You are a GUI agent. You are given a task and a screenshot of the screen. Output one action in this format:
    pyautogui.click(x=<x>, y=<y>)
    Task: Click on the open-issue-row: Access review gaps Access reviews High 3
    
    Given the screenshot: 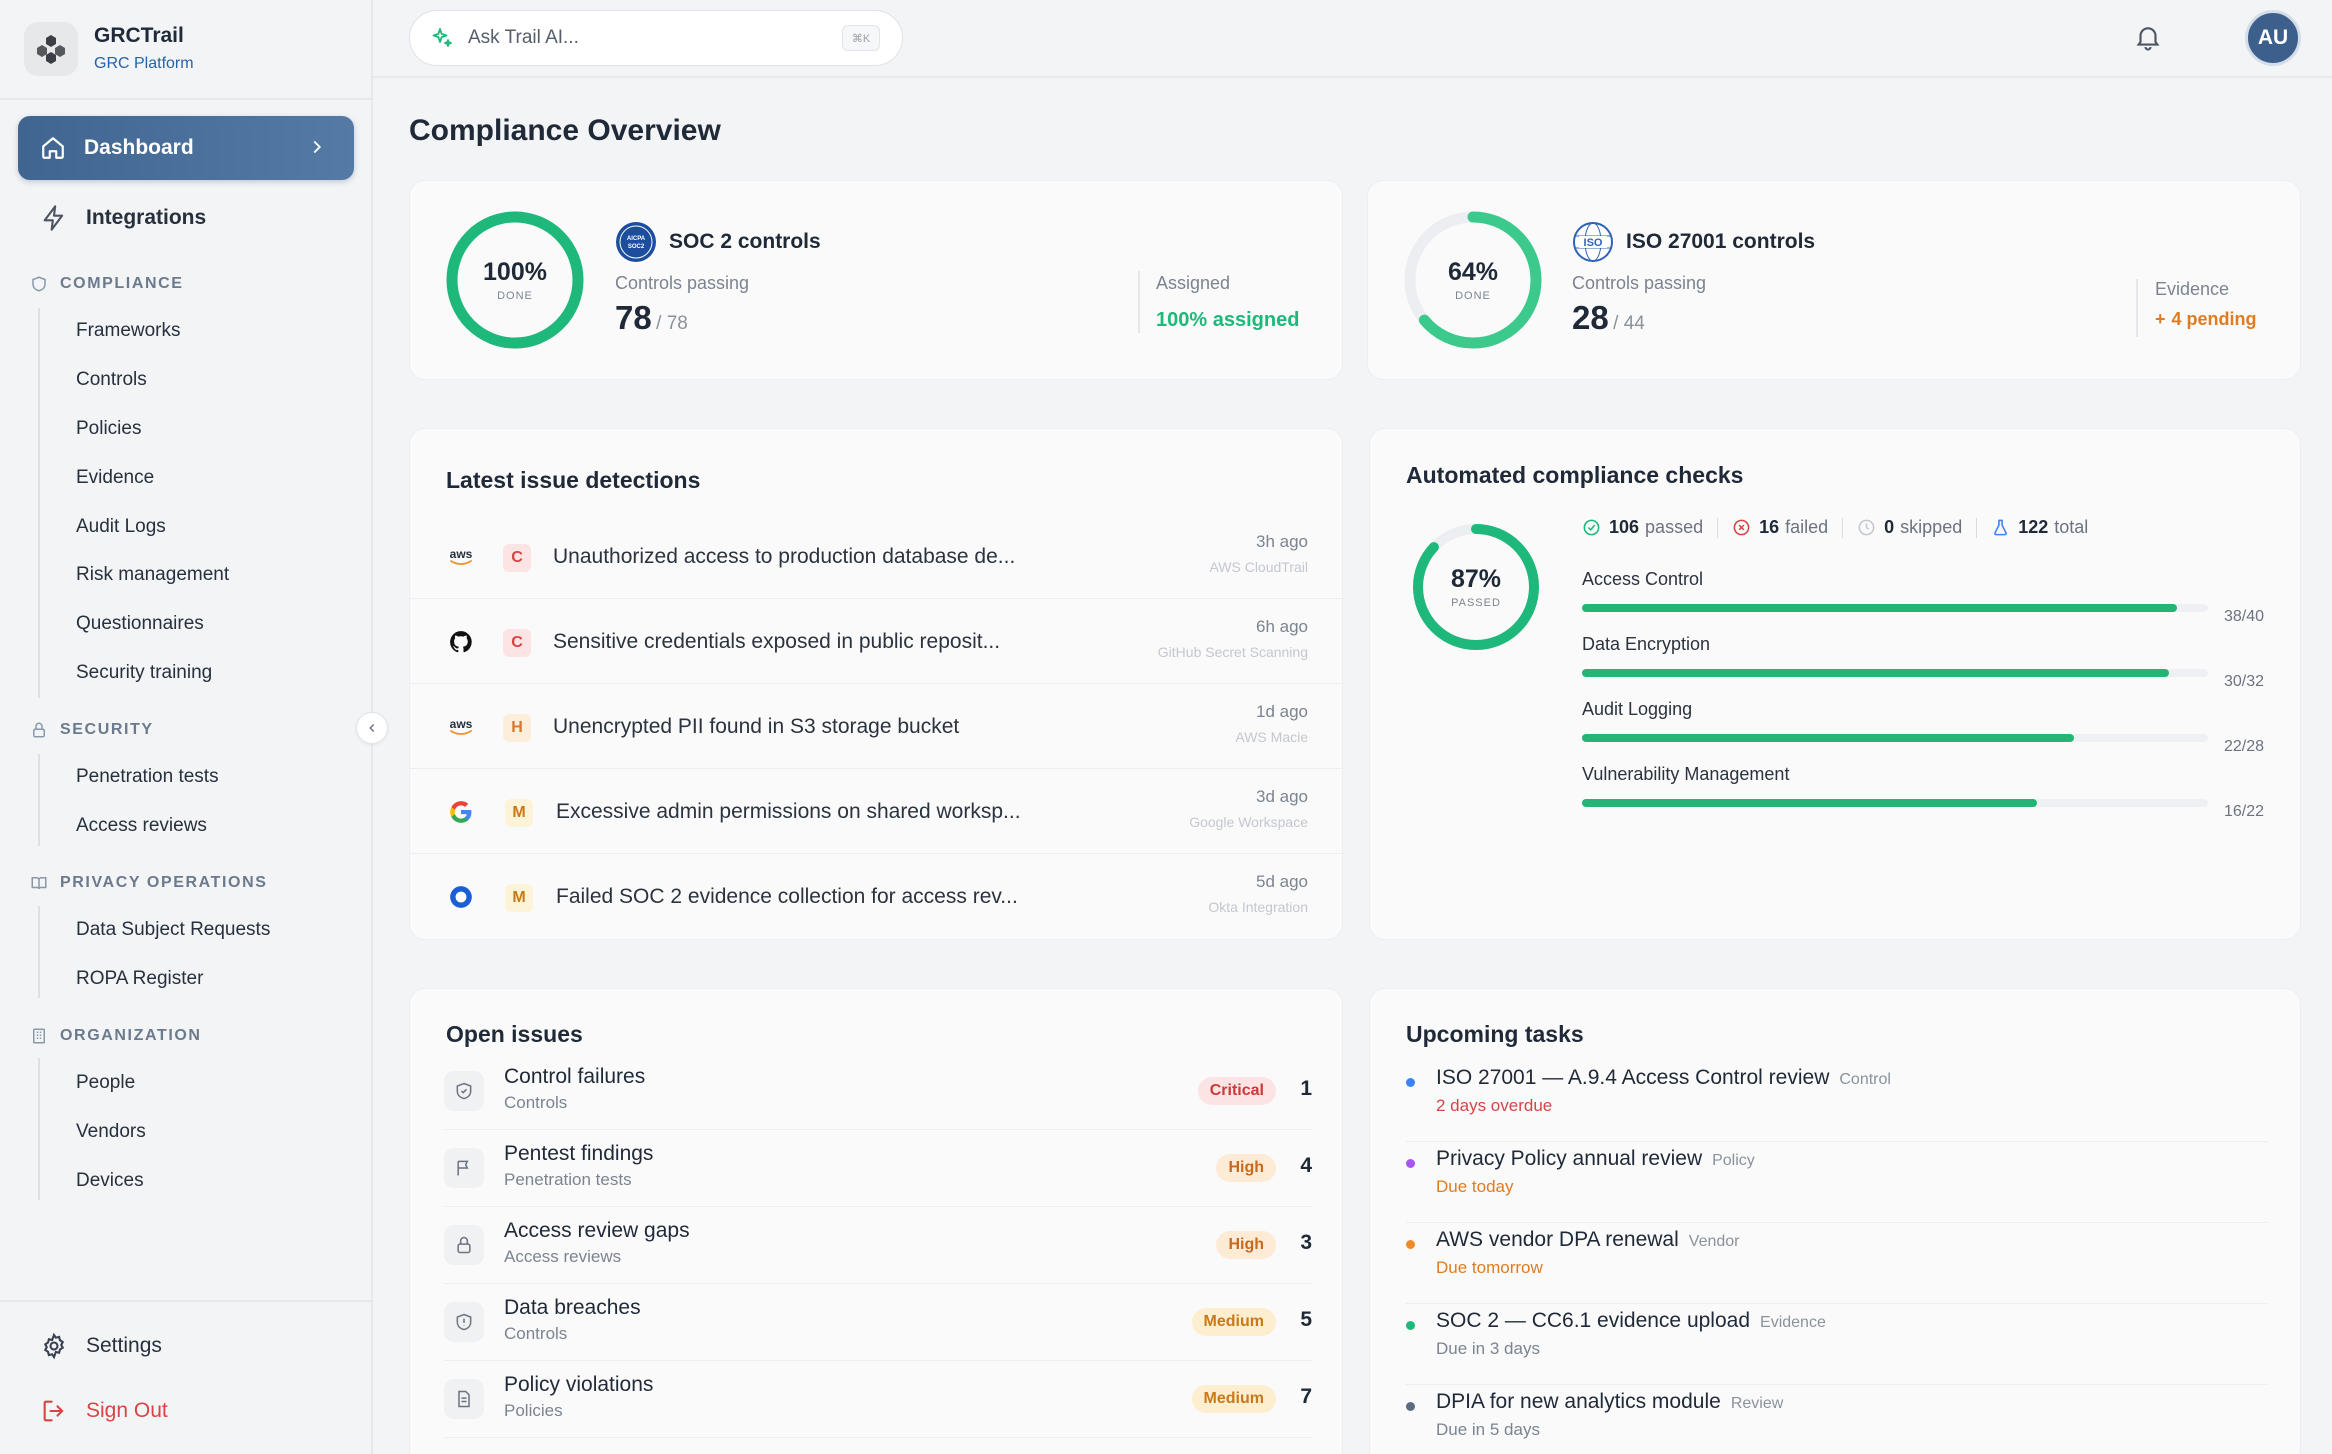 What is the action you would take?
    pyautogui.click(x=878, y=1245)
    